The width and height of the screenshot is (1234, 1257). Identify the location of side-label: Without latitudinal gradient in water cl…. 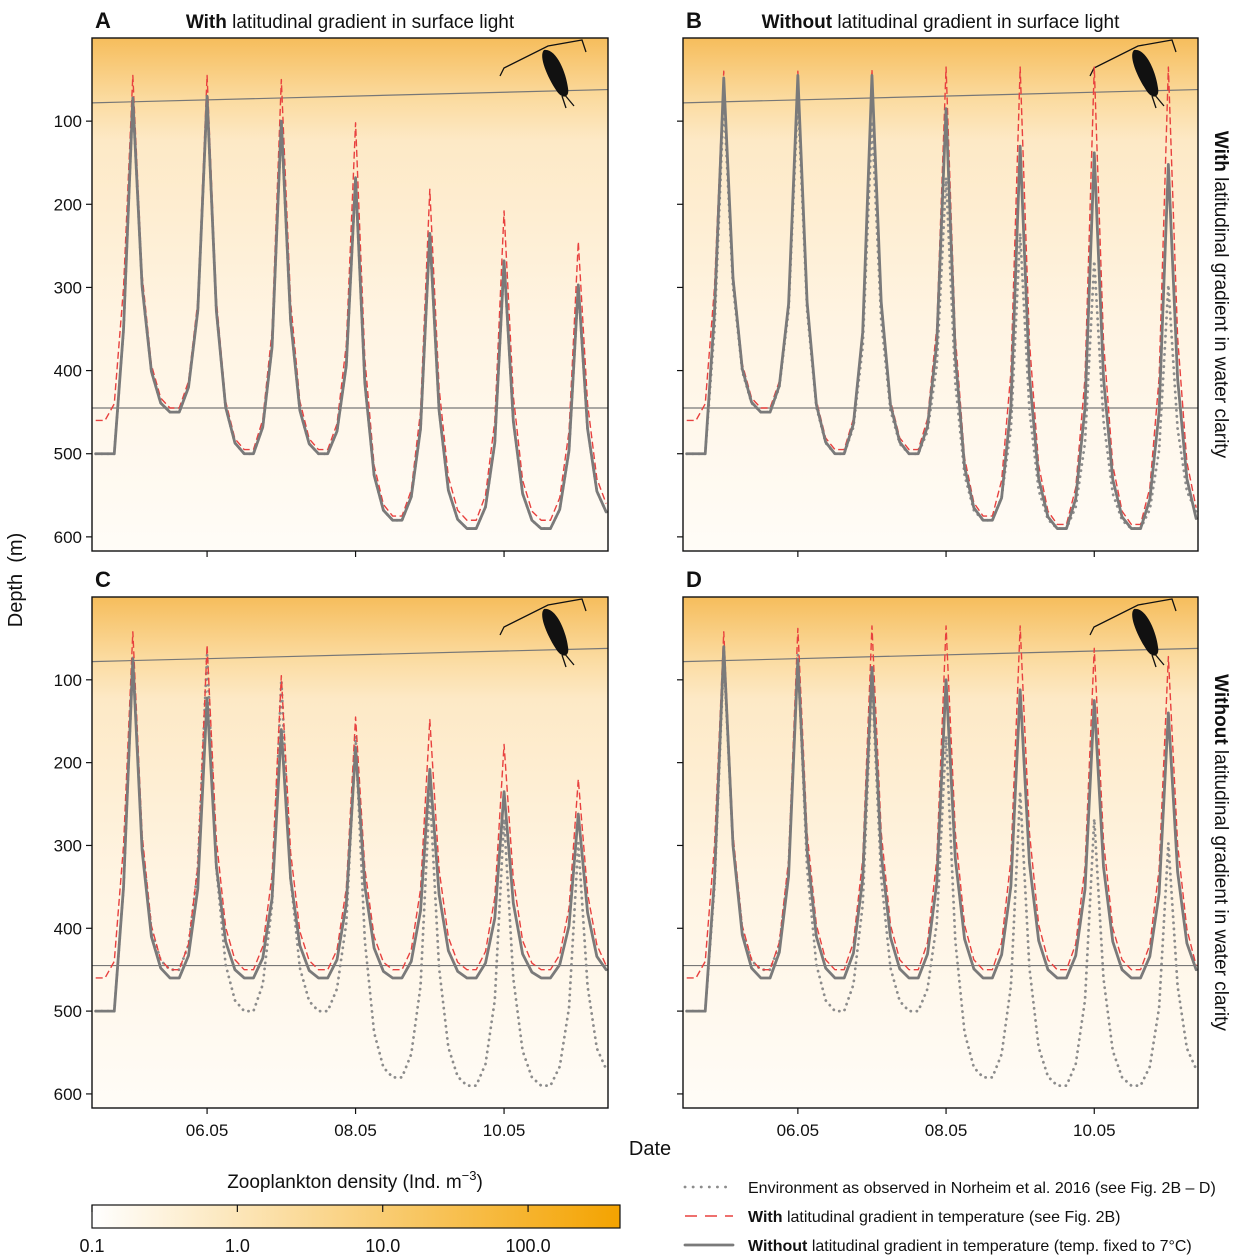
(1220, 852).